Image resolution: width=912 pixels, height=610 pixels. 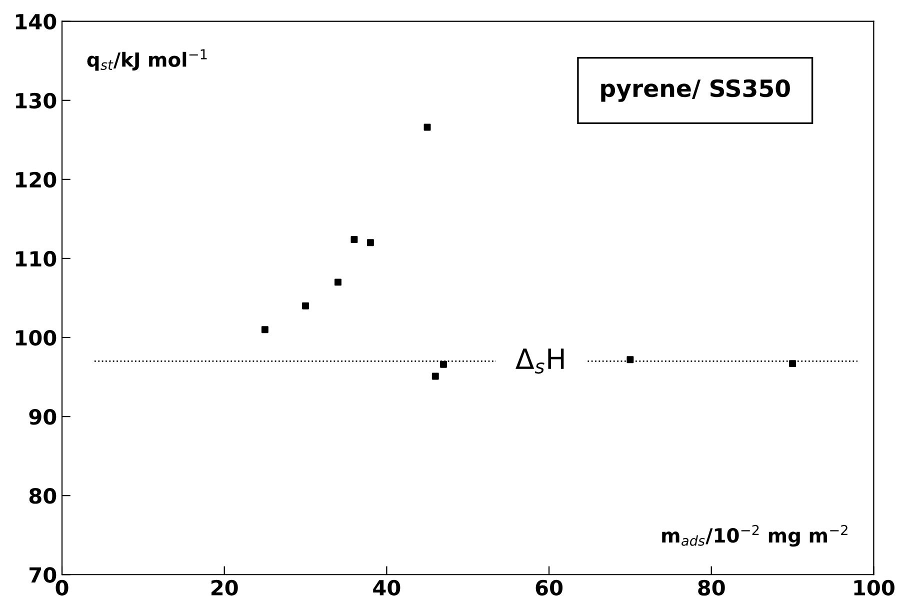 What do you see at coordinates (42, 496) in the screenshot?
I see `y-tick-label: 80` at bounding box center [42, 496].